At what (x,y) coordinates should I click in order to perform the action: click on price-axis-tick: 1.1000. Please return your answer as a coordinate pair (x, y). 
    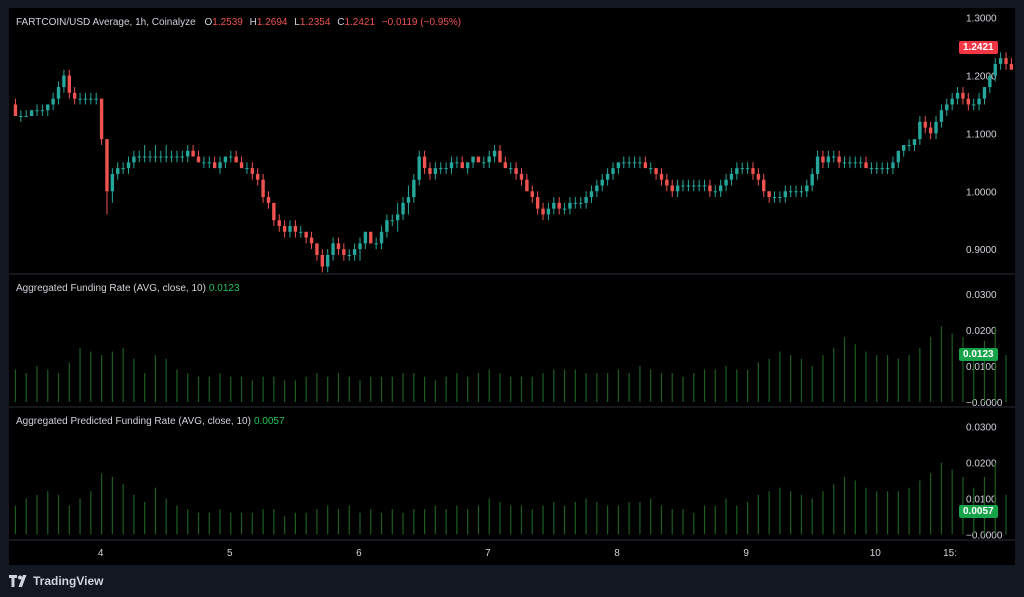
    Looking at the image, I should click on (981, 134).